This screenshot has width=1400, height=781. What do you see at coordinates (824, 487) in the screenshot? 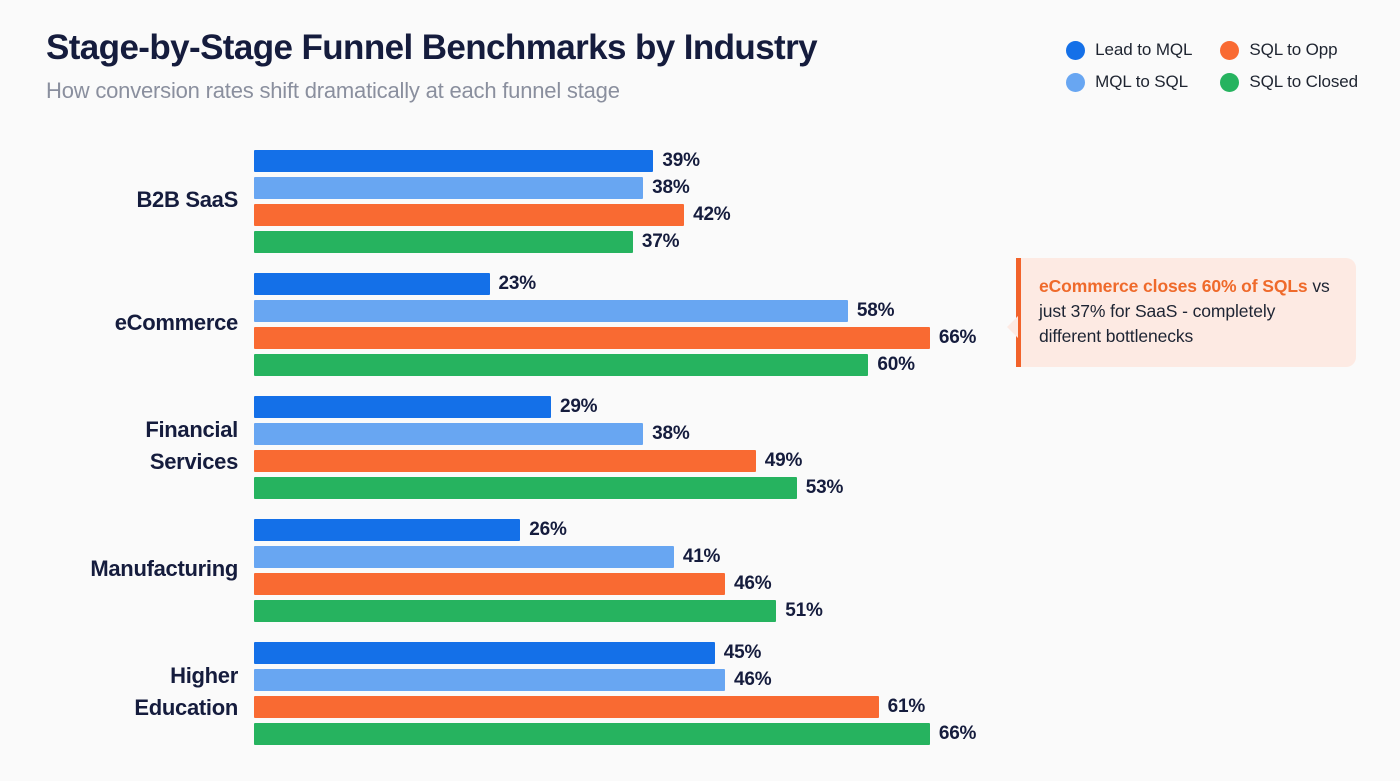
I see `bar-value-label: 53%` at bounding box center [824, 487].